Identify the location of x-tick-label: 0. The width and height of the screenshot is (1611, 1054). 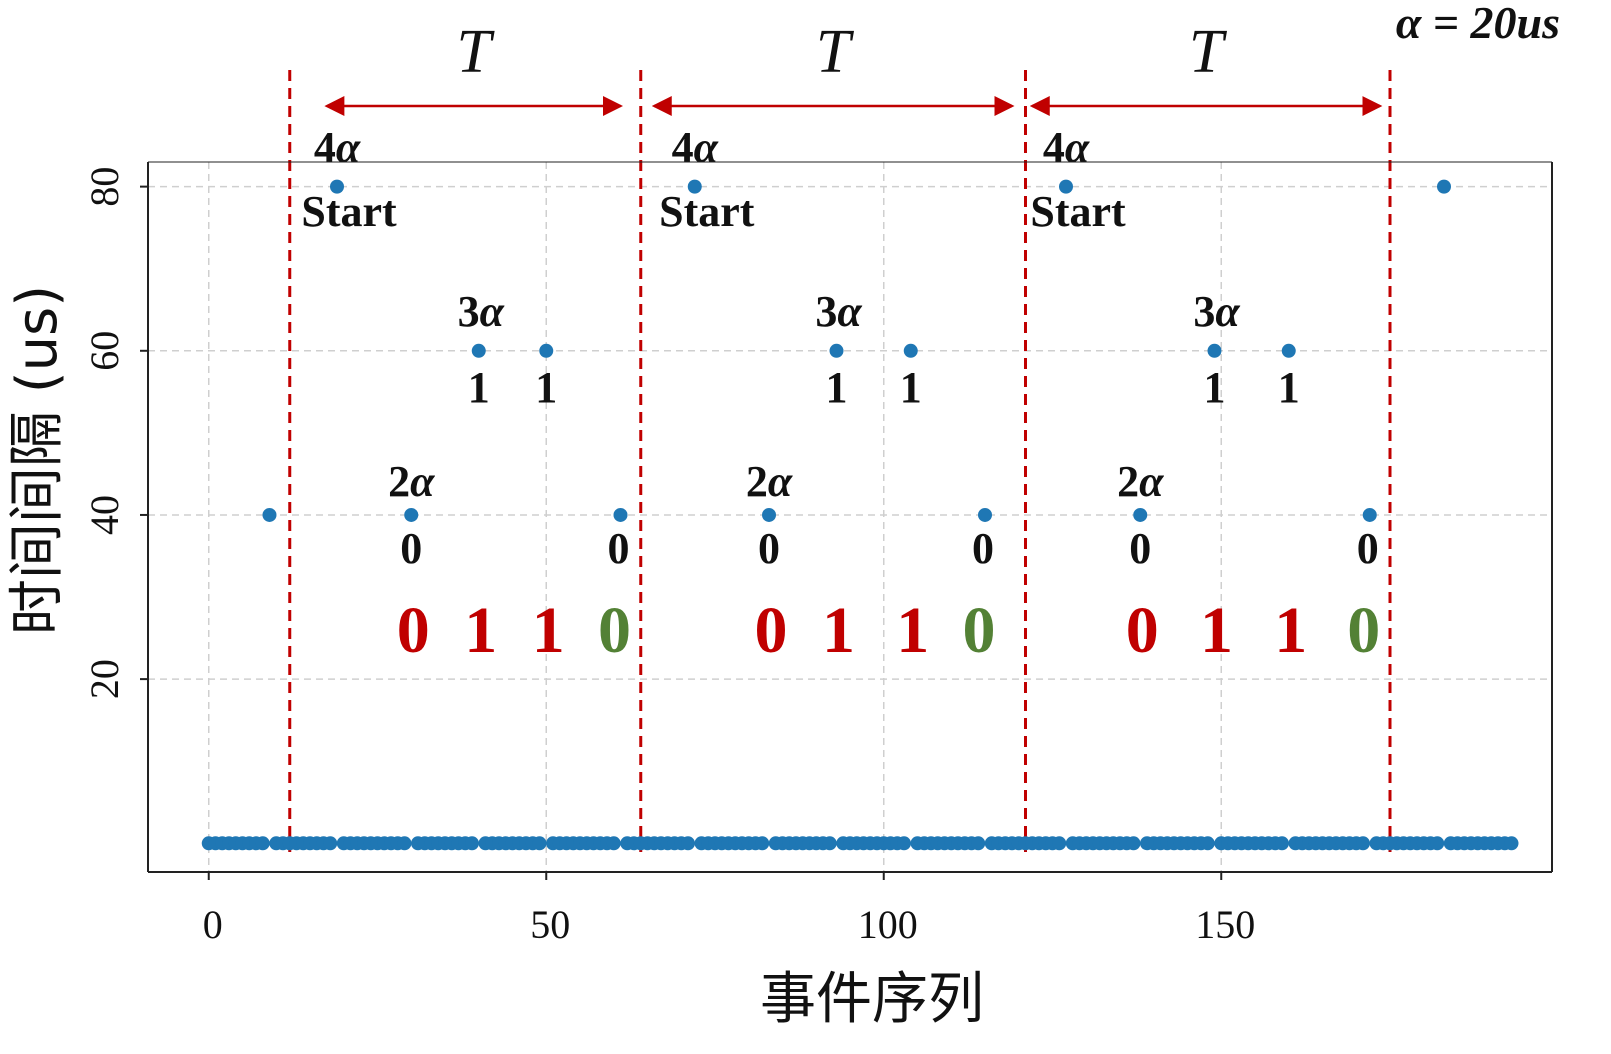
(213, 924).